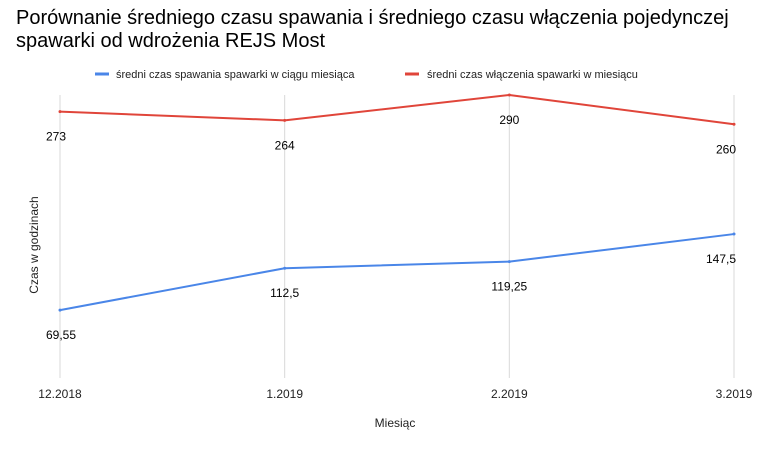 The width and height of the screenshot is (770, 451). I want to click on series-line, so click(397, 110).